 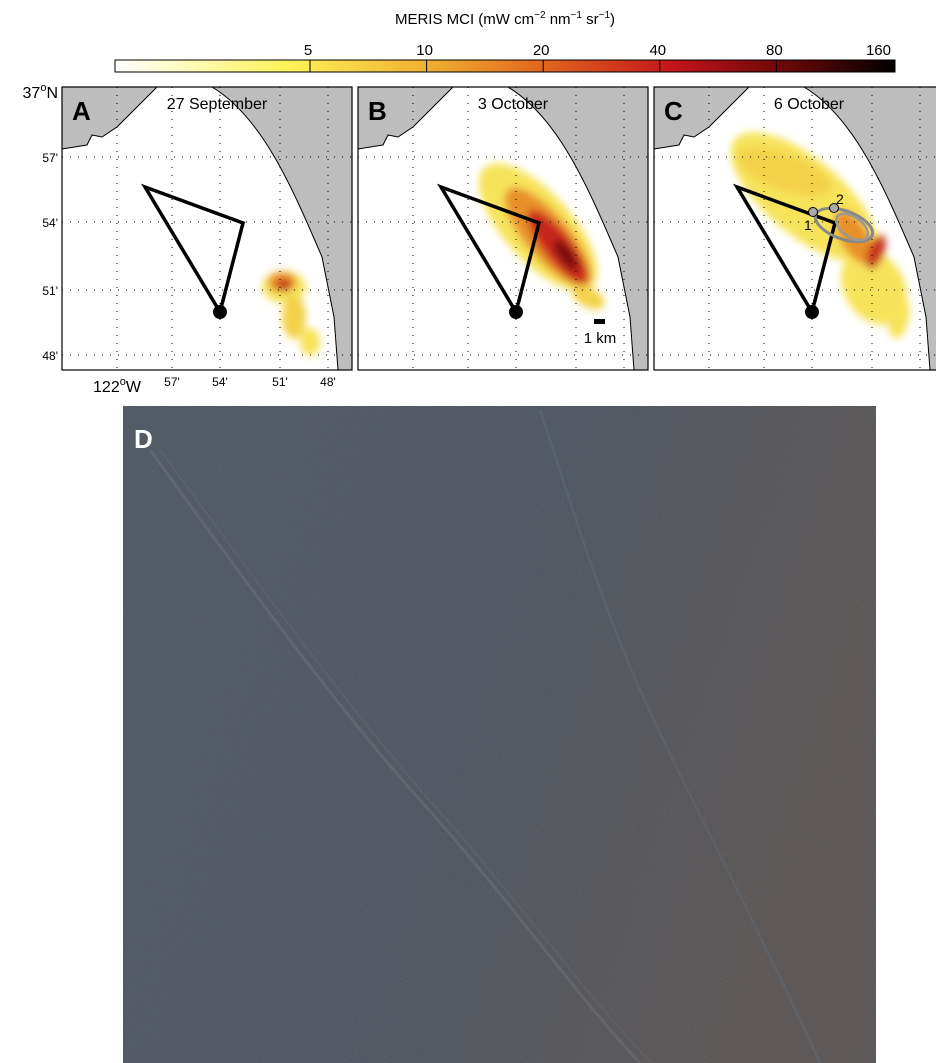 I want to click on colorbar-tick-label: 40, so click(x=657, y=50).